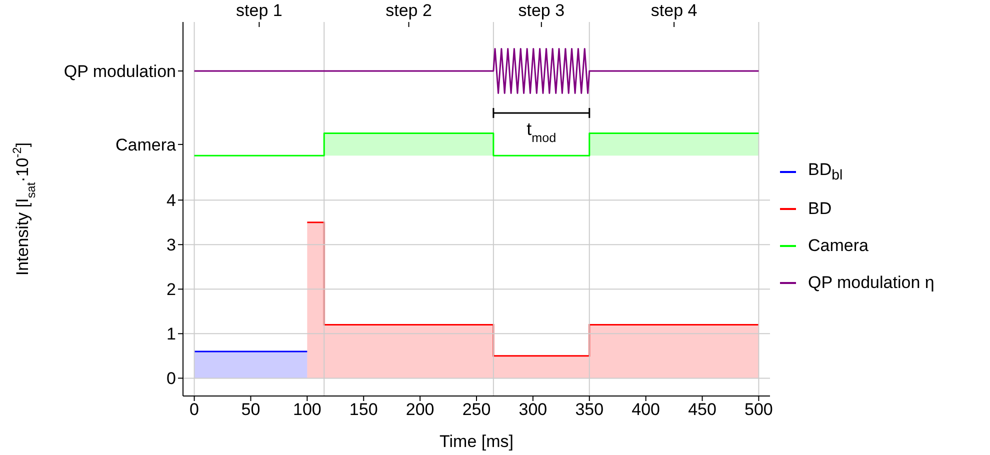  What do you see at coordinates (171, 200) in the screenshot?
I see `y-tick-label: 4` at bounding box center [171, 200].